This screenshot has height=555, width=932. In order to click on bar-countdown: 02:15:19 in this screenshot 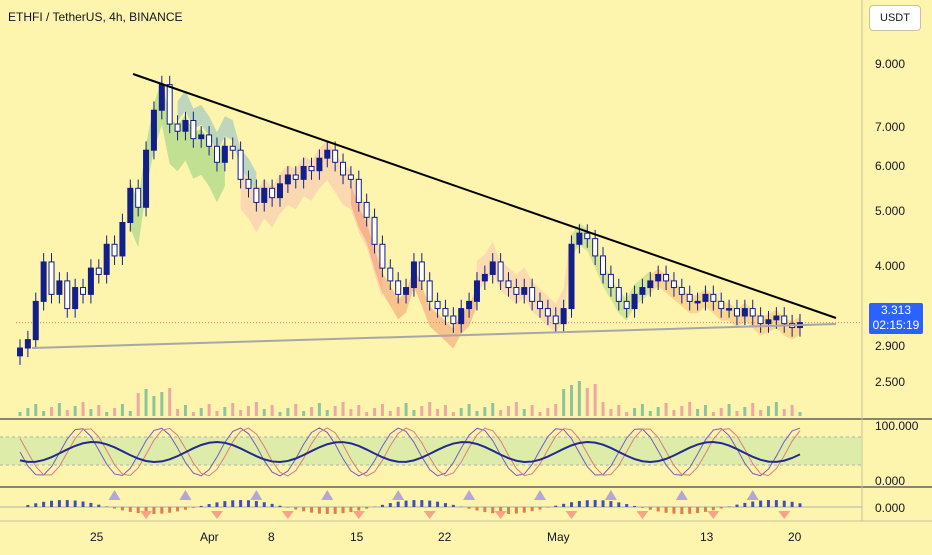, I will do `click(896, 325)`.